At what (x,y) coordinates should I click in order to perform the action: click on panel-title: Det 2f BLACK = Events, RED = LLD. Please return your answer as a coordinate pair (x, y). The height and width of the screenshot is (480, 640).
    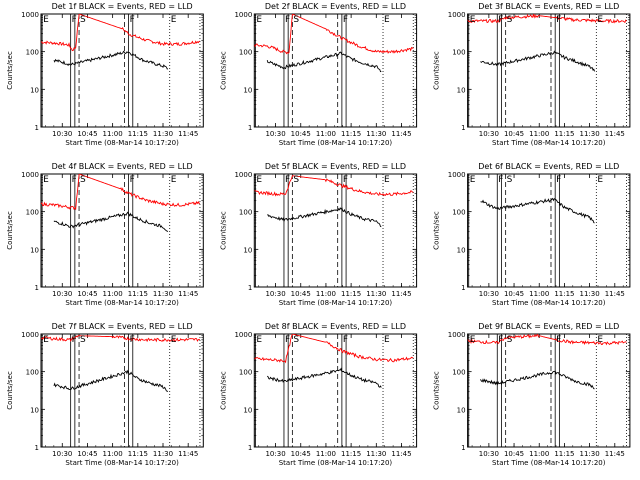
    Looking at the image, I should click on (335, 6).